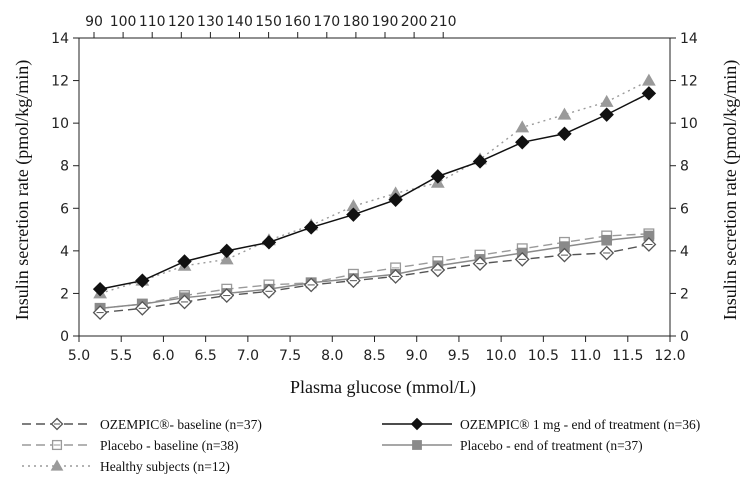 Image resolution: width=744 pixels, height=480 pixels. Describe the element at coordinates (684, 167) in the screenshot. I see `y-tick-label-right: 8` at that location.